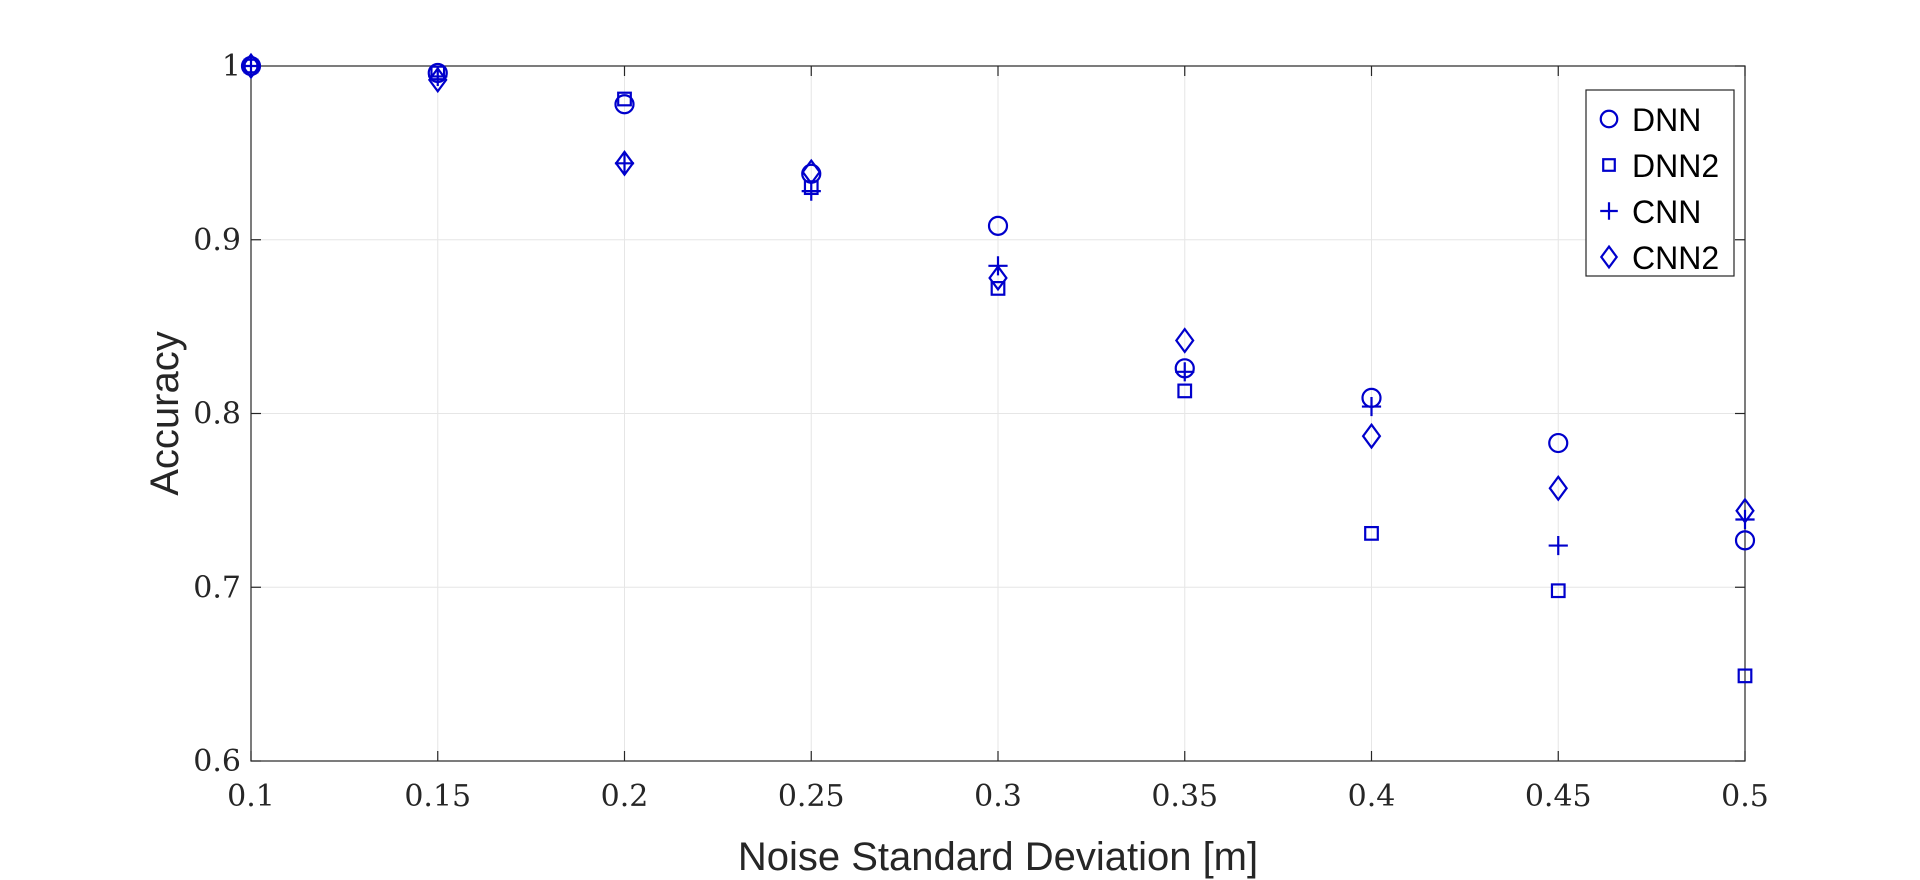 This screenshot has height=880, width=1920. Describe the element at coordinates (1666, 120) in the screenshot. I see `legend-entry-dnn: DNN` at that location.